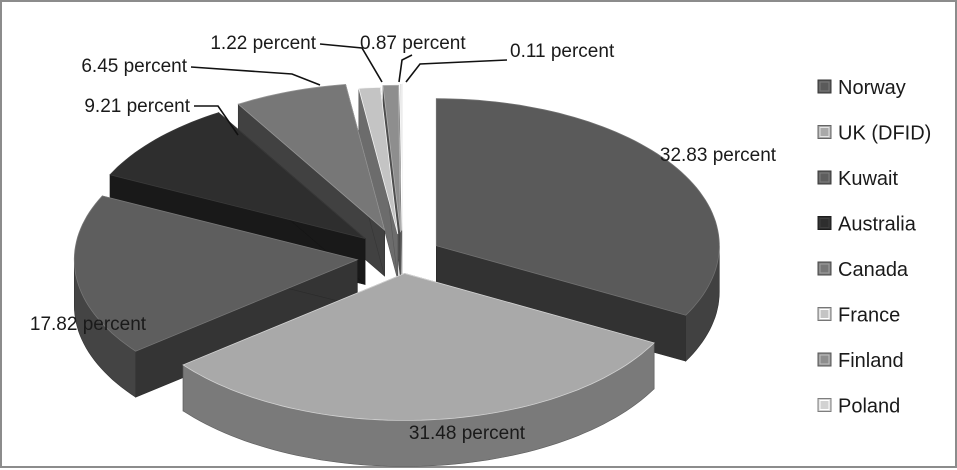  What do you see at coordinates (869, 407) in the screenshot?
I see `legend-label-poland: Poland` at bounding box center [869, 407].